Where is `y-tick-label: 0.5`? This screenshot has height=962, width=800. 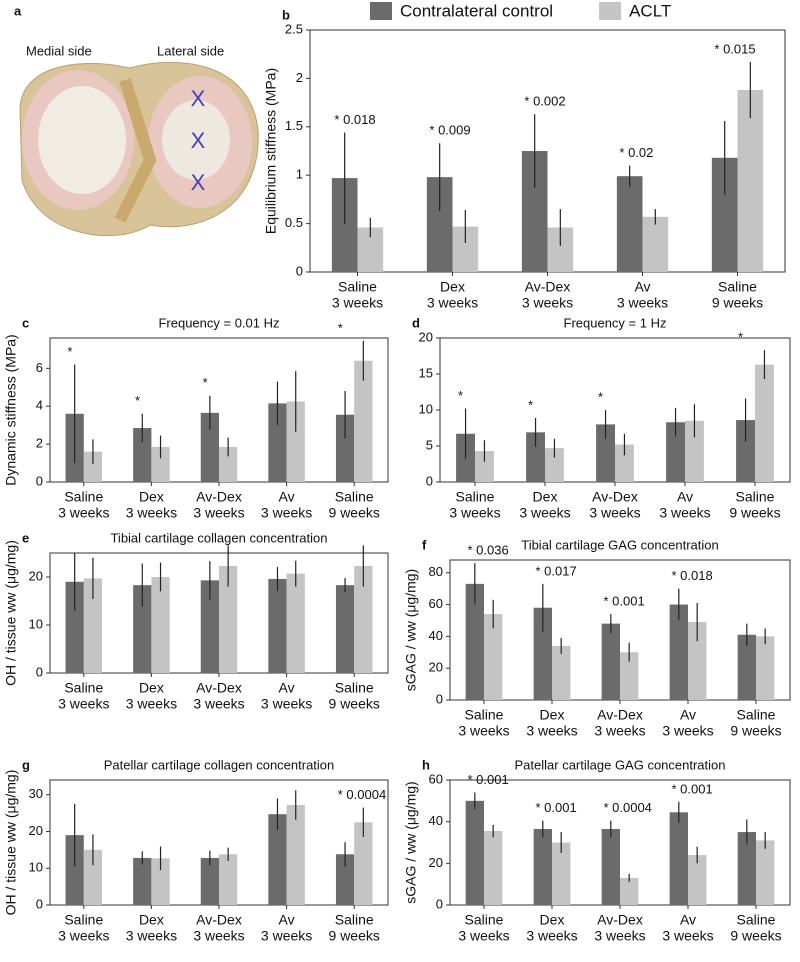 y-tick-label: 0.5 is located at coordinates (294, 222).